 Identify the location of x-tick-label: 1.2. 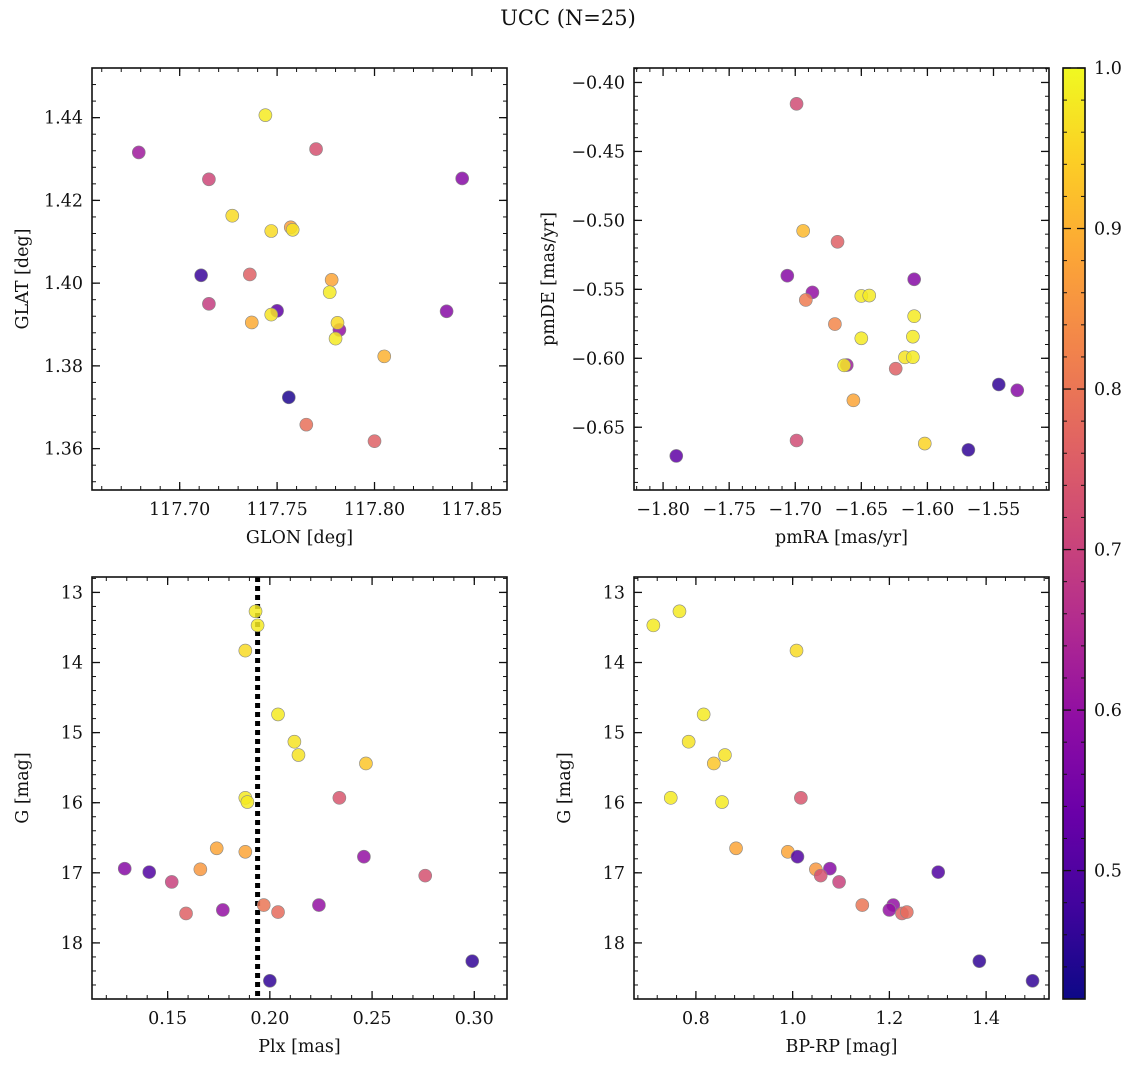
(889, 1019).